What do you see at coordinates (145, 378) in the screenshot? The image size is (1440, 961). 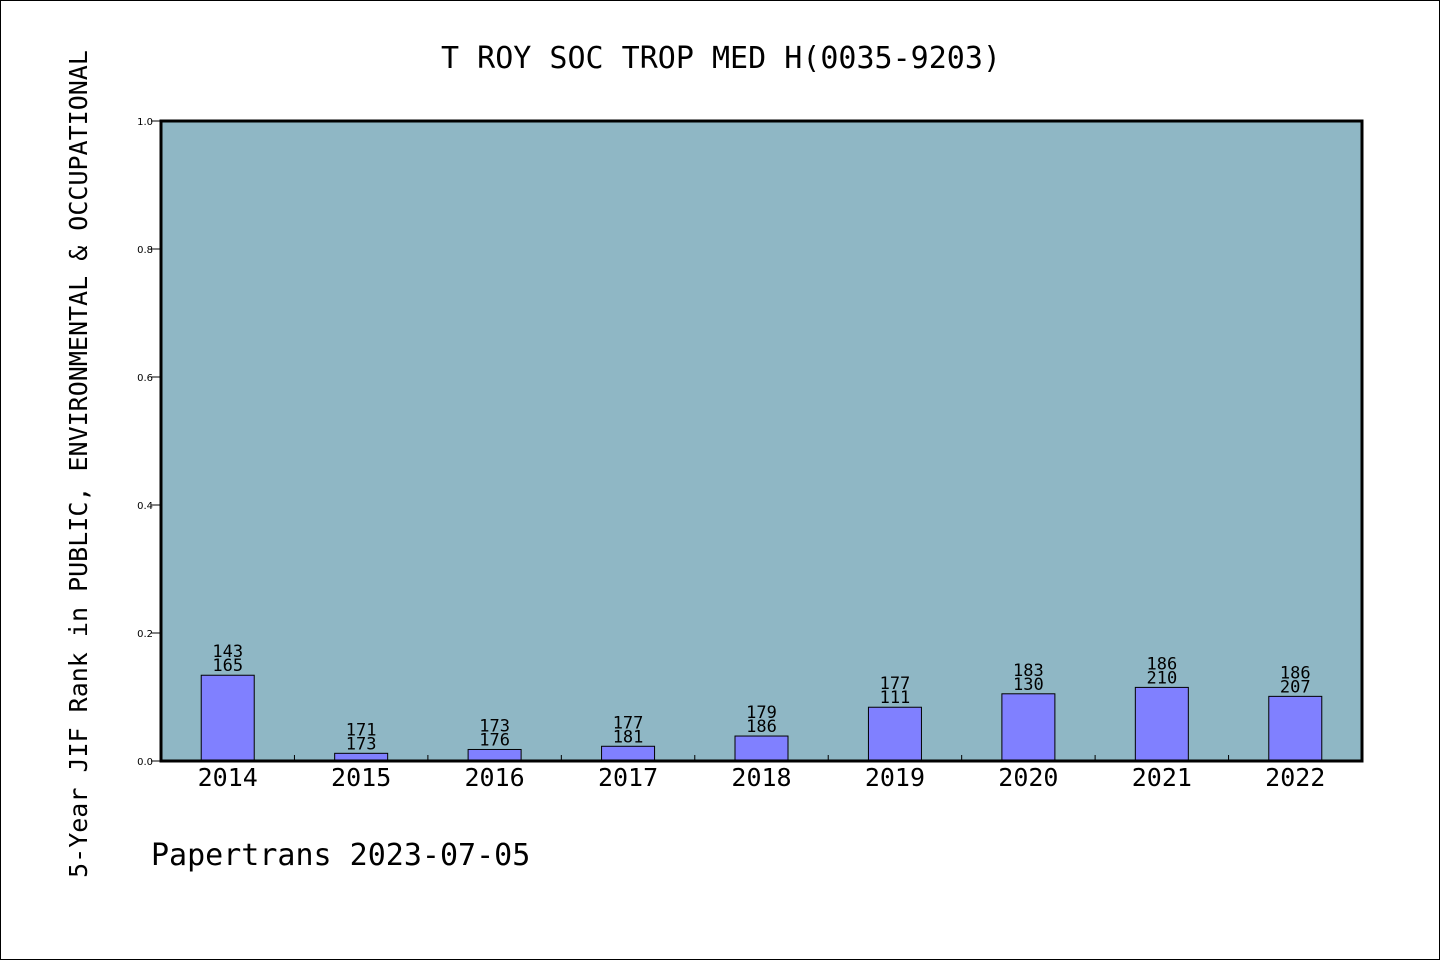 I see `y-tick-label: 0.6` at bounding box center [145, 378].